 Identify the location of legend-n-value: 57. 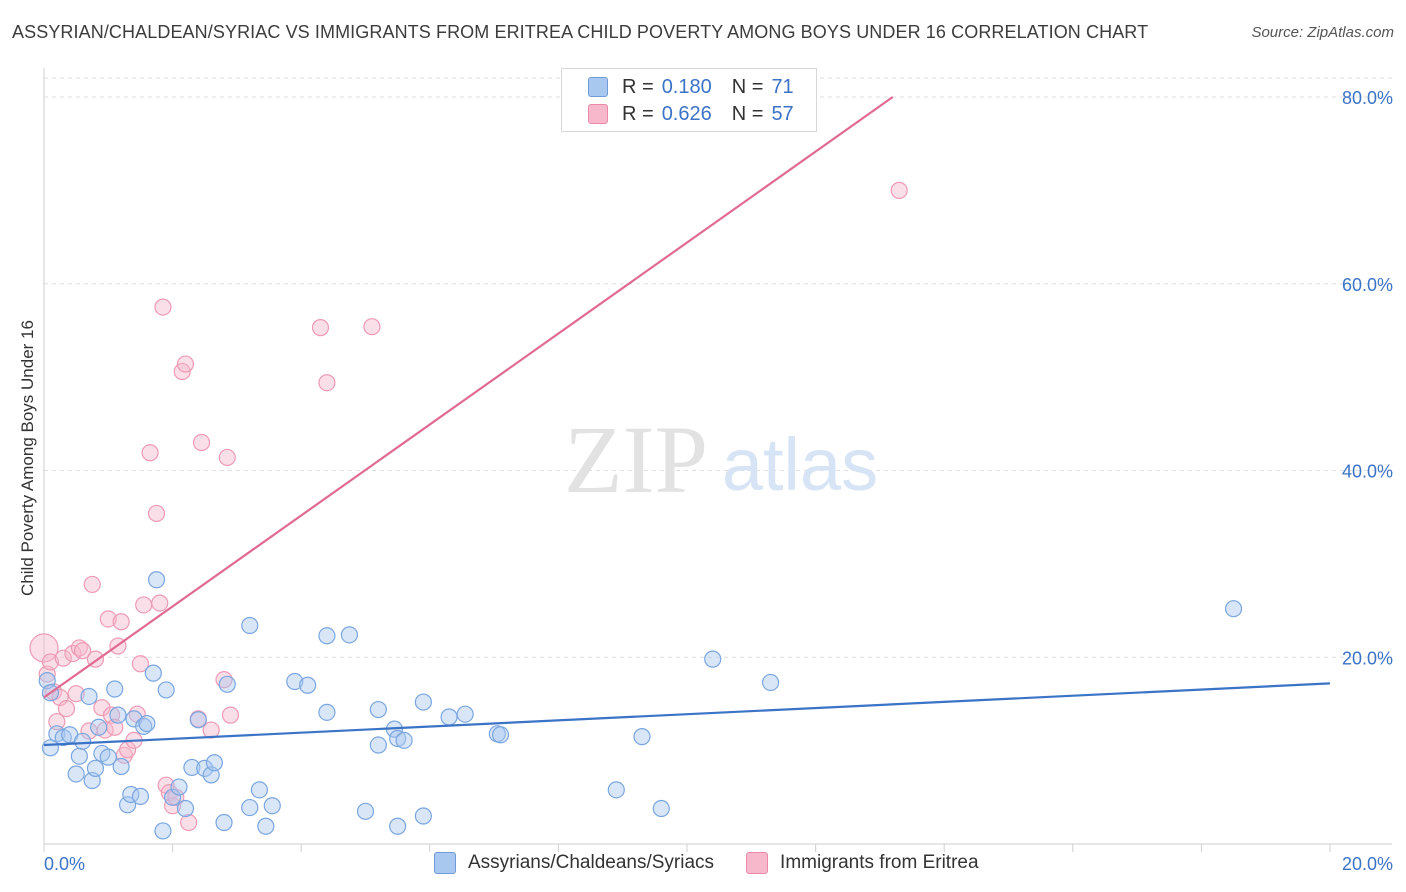
(782, 113).